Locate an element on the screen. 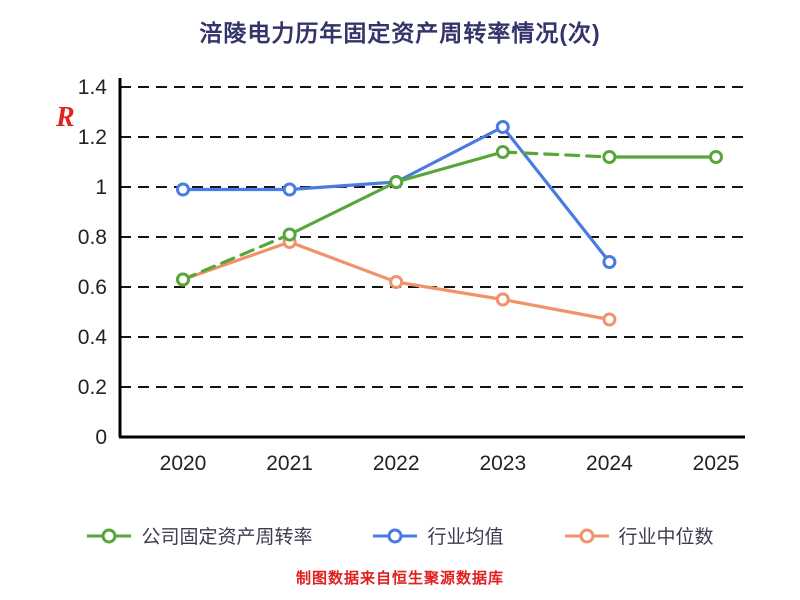  legend-label: 行业中位数 is located at coordinates (666, 537).